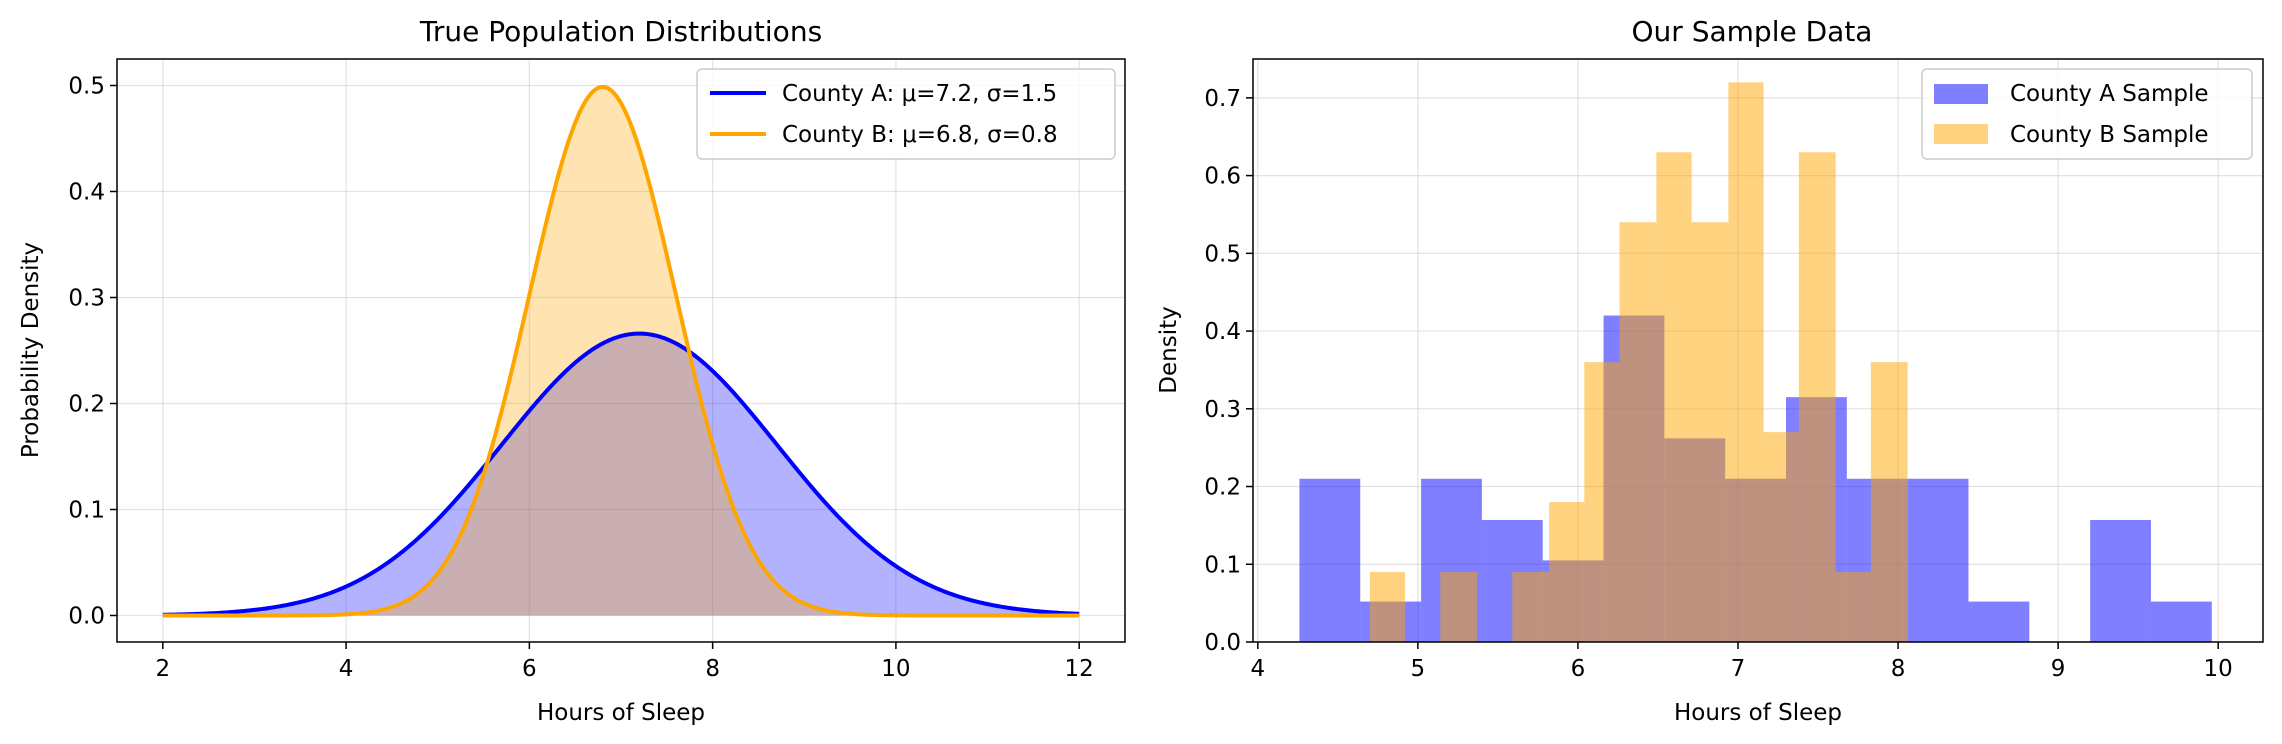  What do you see at coordinates (2109, 94) in the screenshot?
I see `legend-label-county-a: County A Sample` at bounding box center [2109, 94].